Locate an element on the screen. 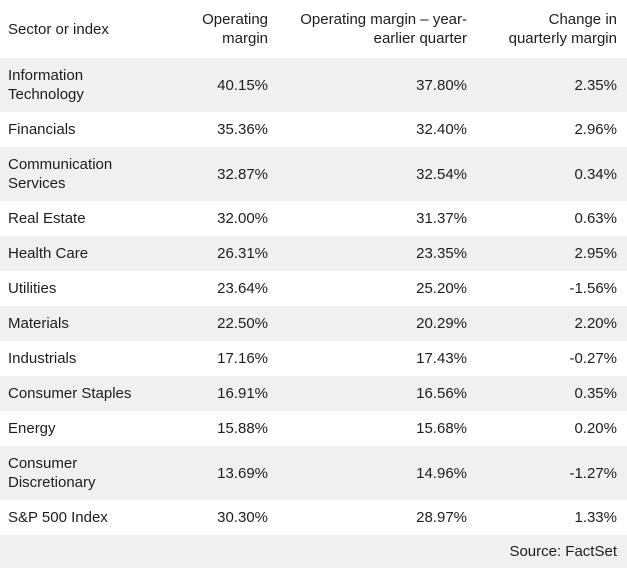  sector-cell: Energy is located at coordinates (32, 428).